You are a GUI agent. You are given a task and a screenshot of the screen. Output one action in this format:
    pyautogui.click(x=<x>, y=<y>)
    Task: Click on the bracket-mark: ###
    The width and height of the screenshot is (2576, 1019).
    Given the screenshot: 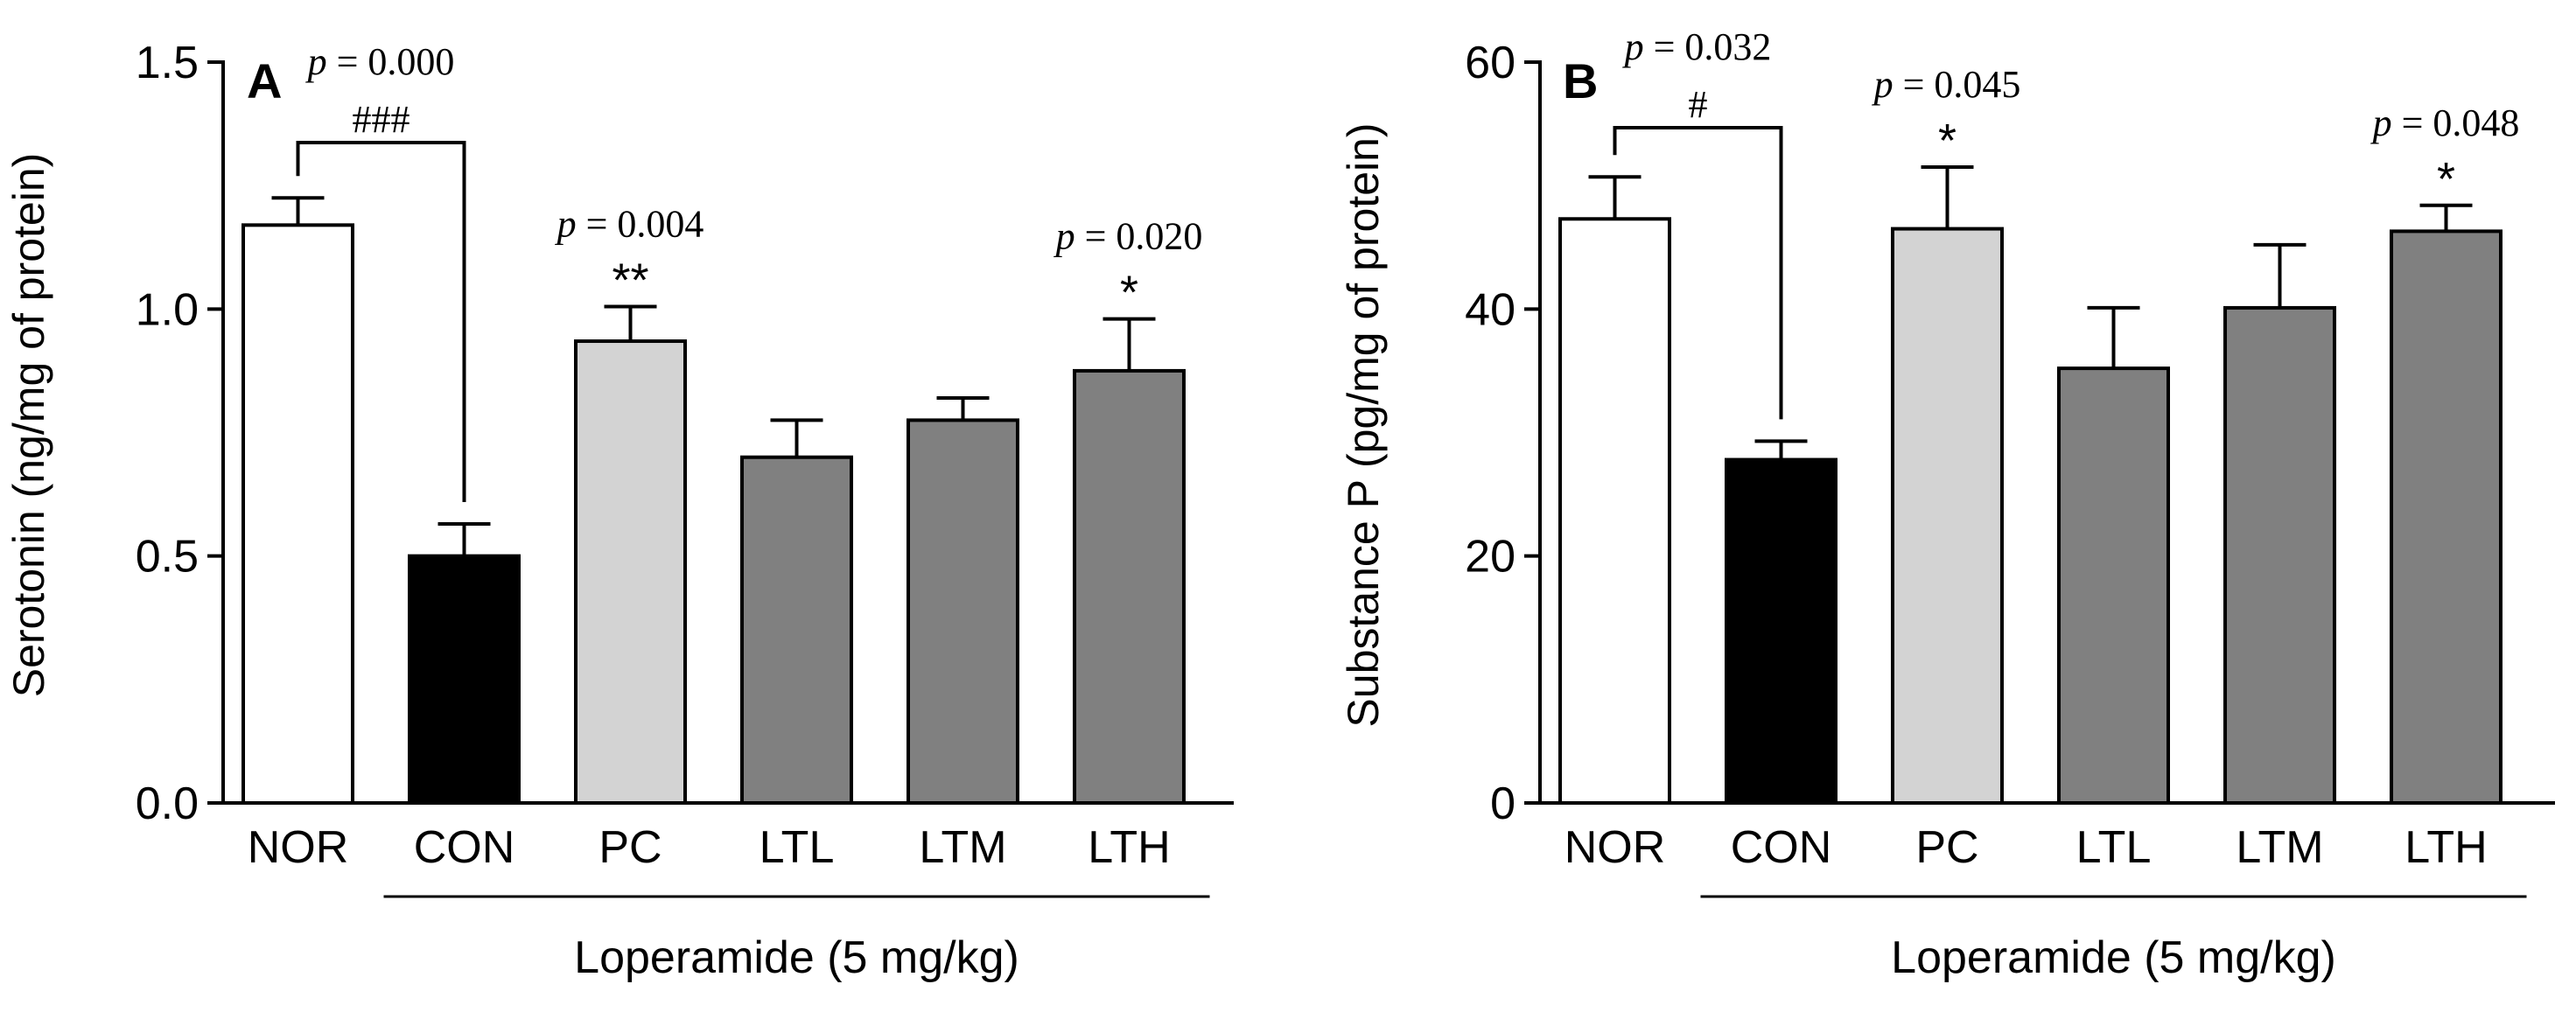 What is the action you would take?
    pyautogui.click(x=381, y=119)
    